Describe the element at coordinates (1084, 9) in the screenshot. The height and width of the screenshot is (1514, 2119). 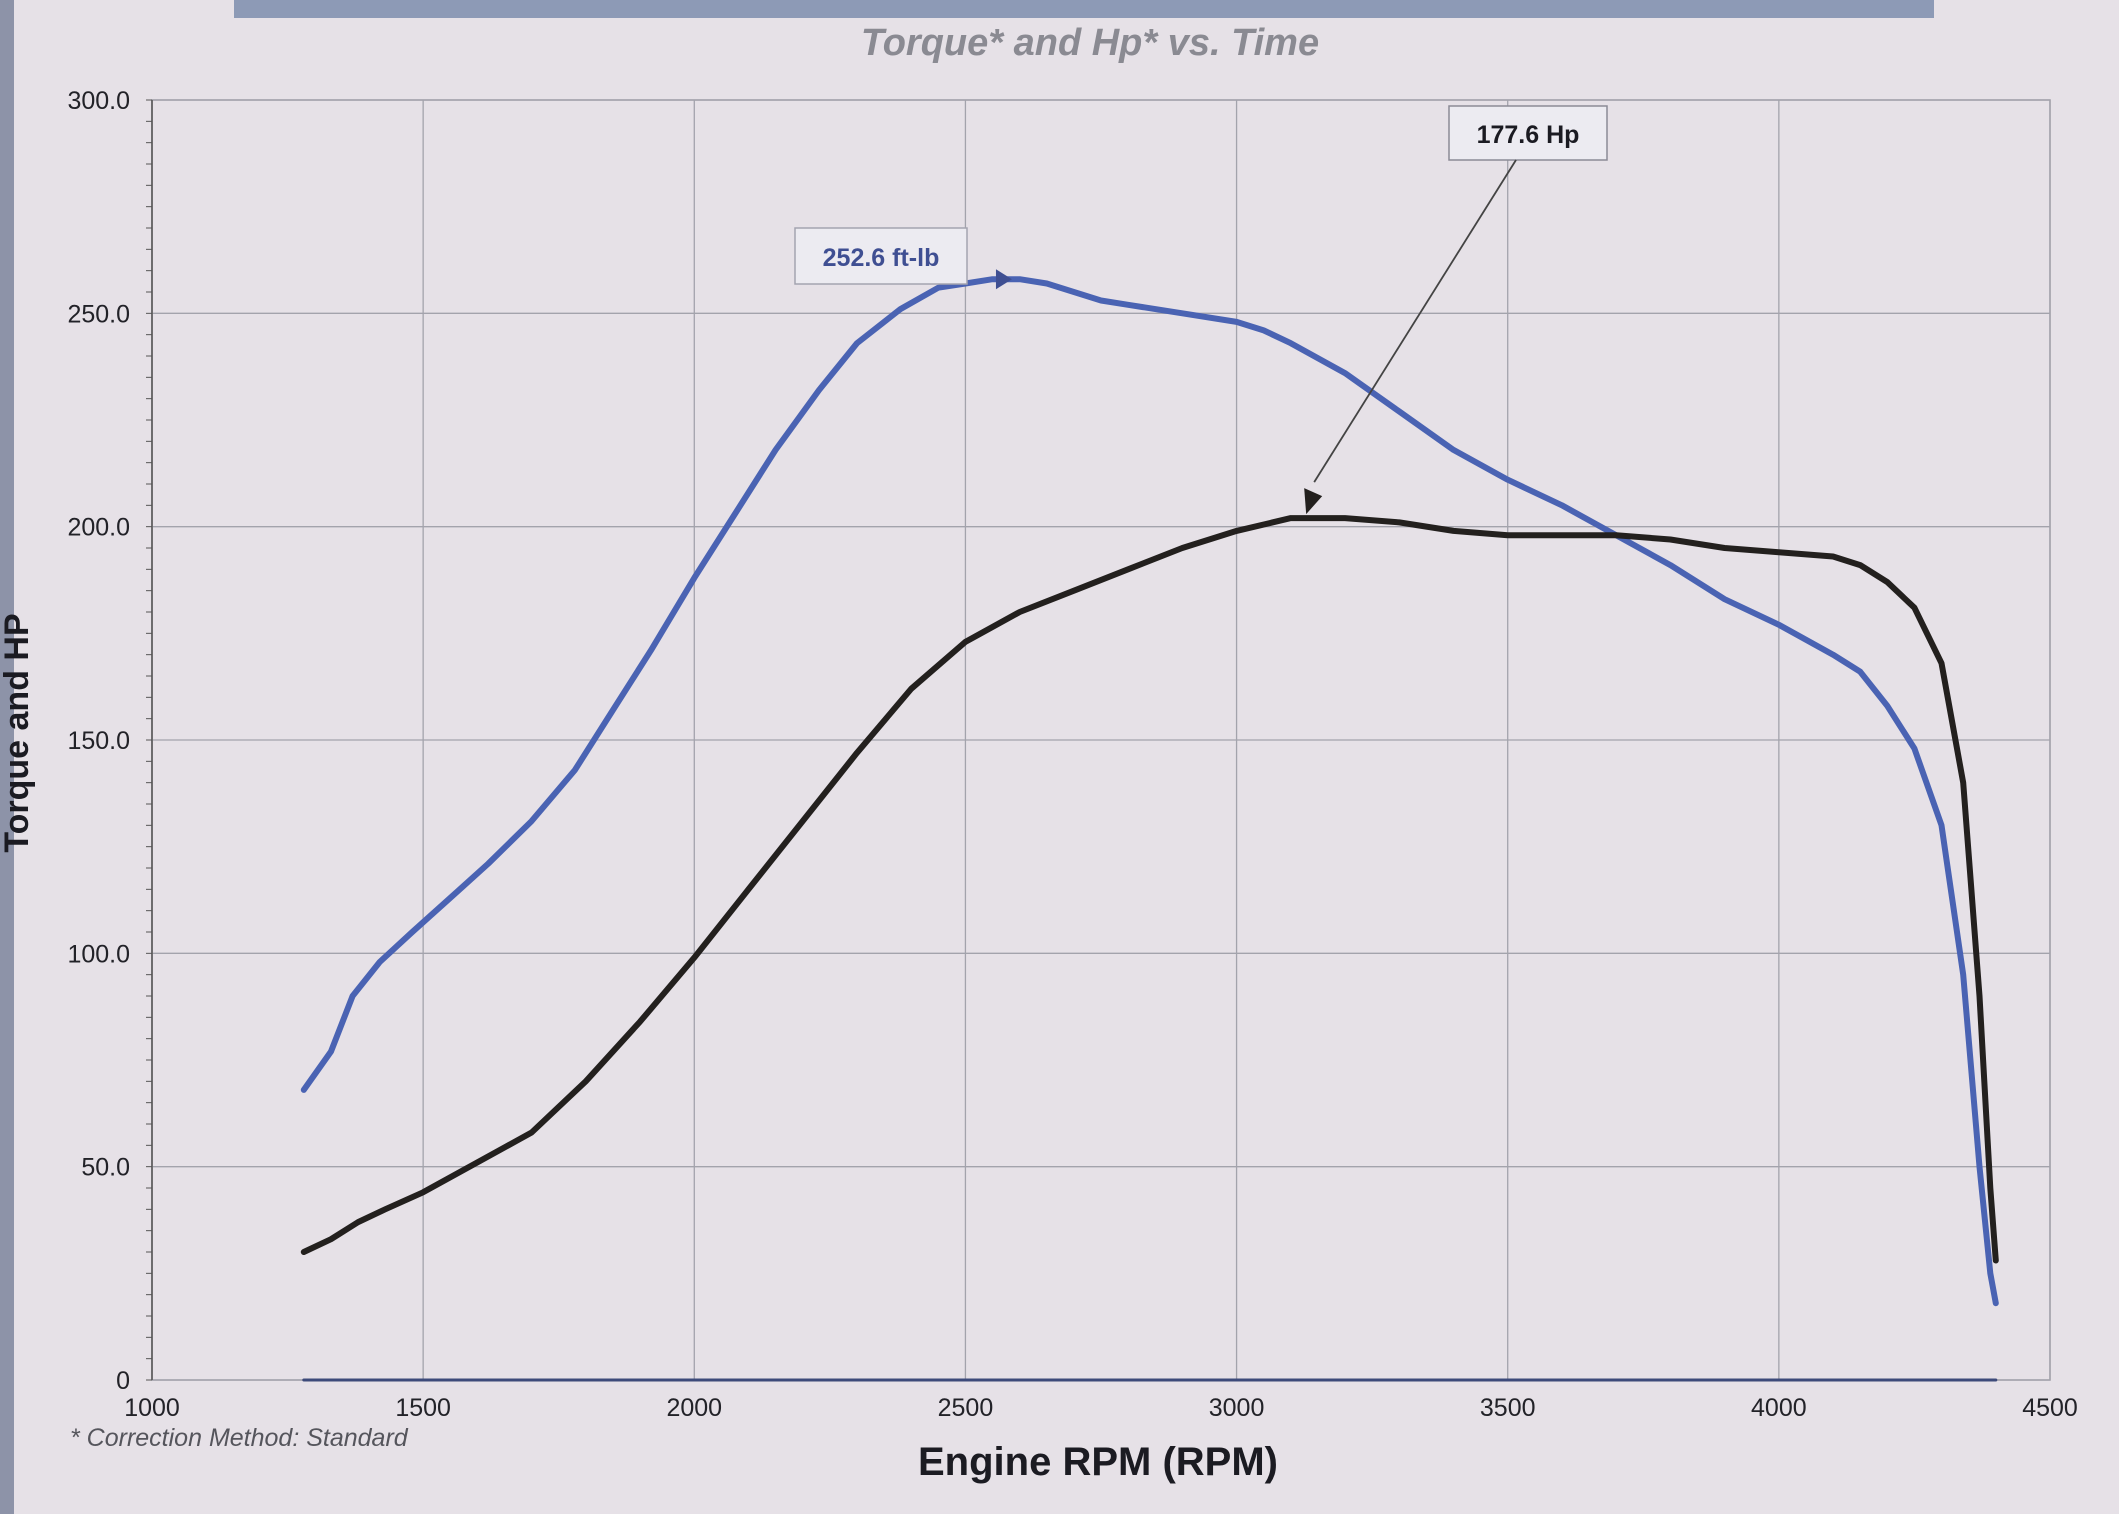
I see `top-band` at that location.